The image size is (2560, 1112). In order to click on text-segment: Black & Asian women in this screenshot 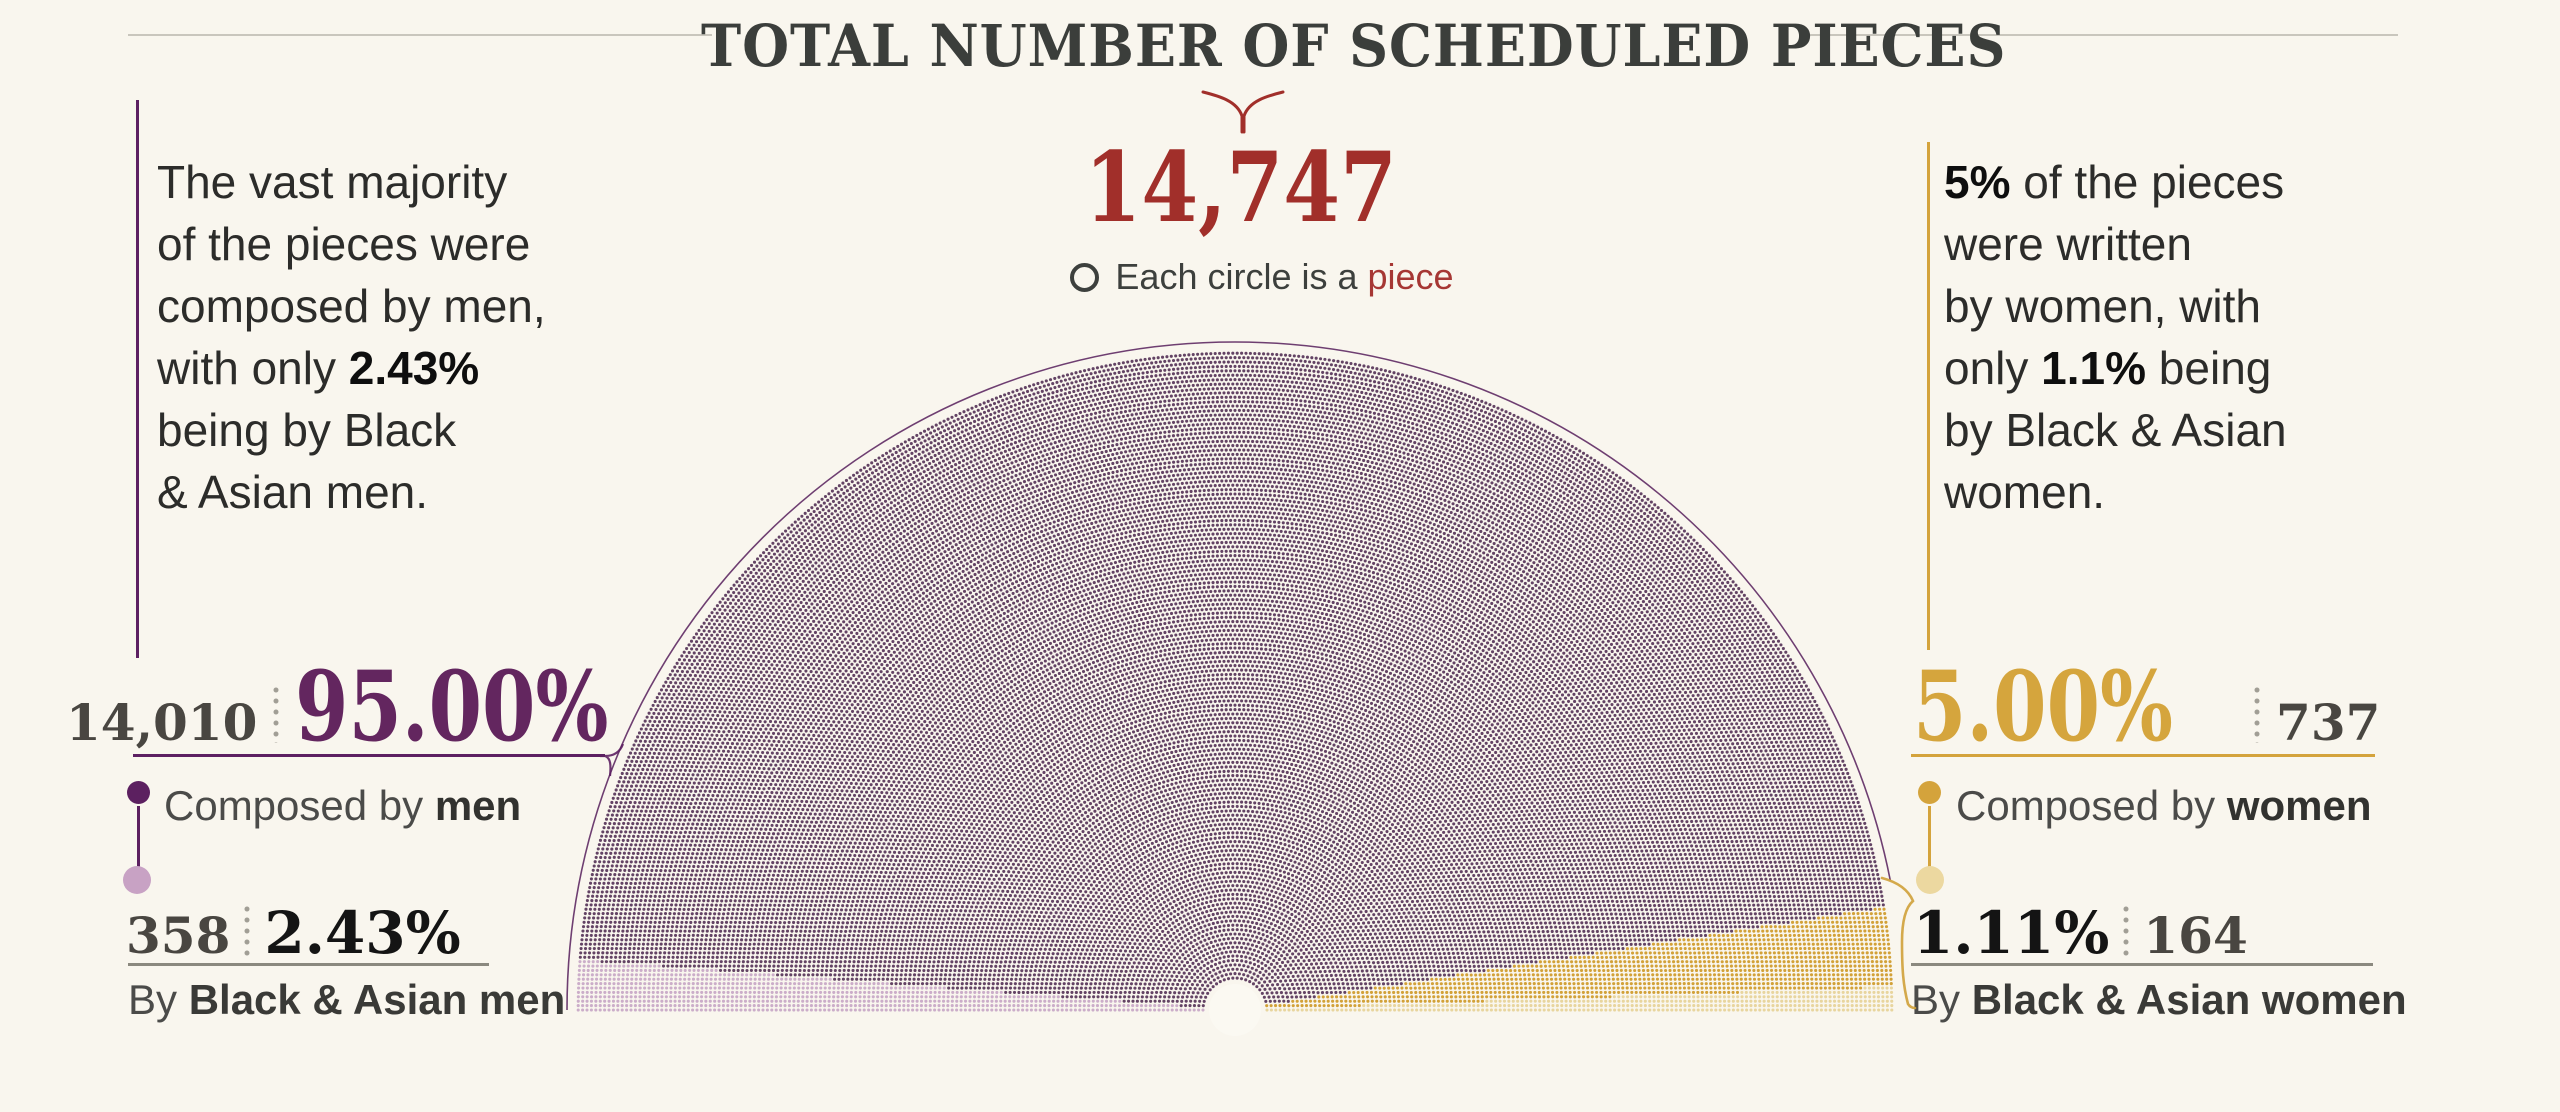, I will do `click(2189, 999)`.